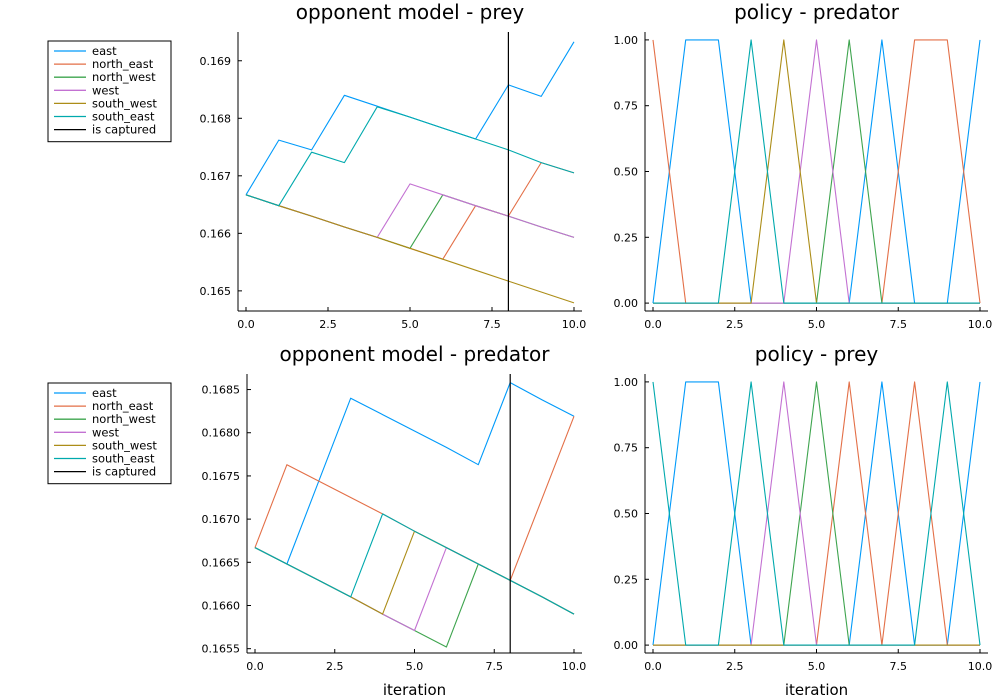 The image size is (1000, 700). I want to click on y-tick-label: 0.166, so click(216, 233).